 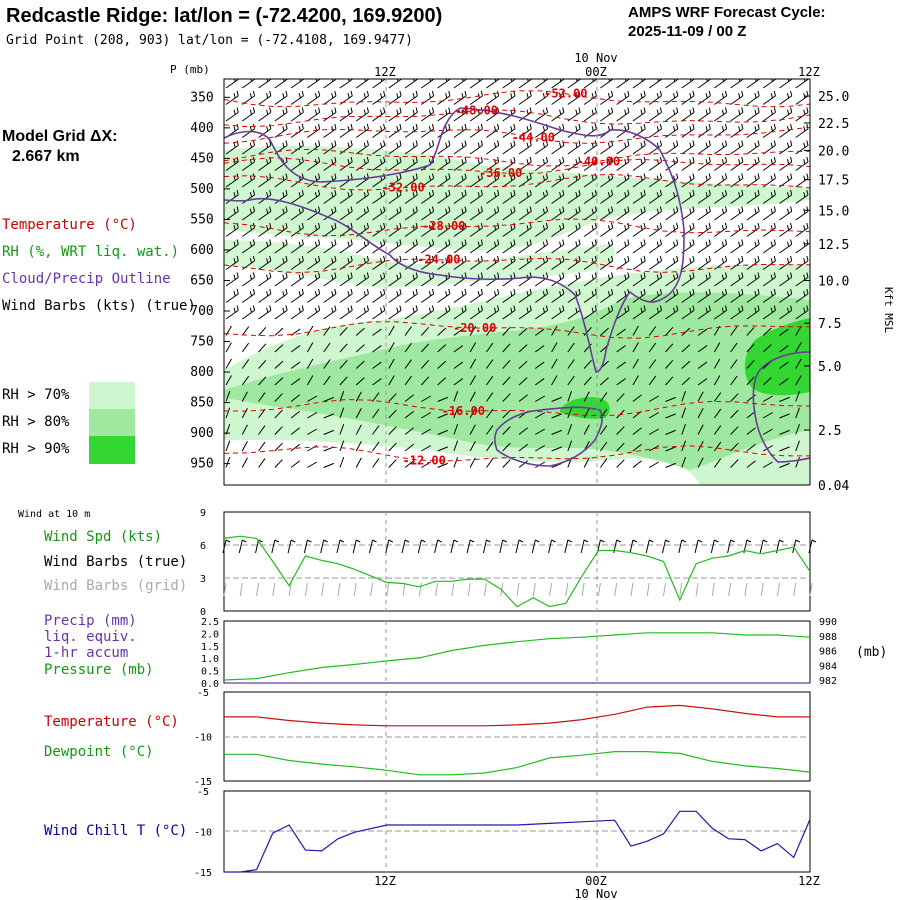 I want to click on legend-precip-accum: 1-hr accum, so click(x=86, y=653).